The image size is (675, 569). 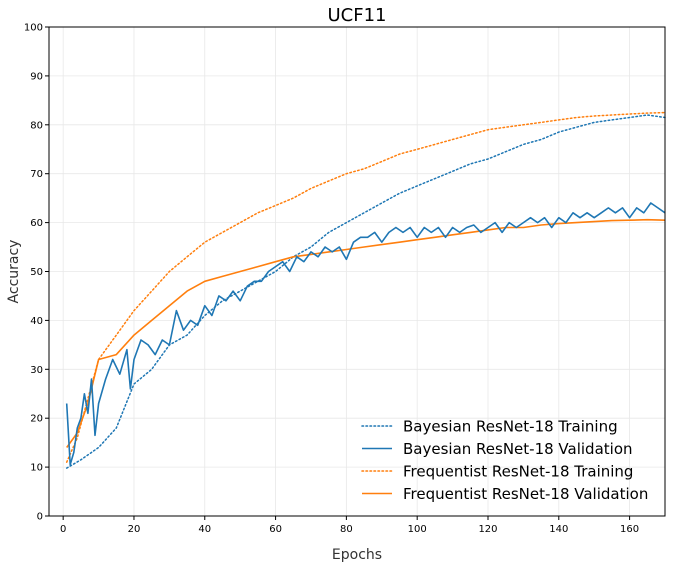 What do you see at coordinates (36, 419) in the screenshot?
I see `y-tick-label: 20` at bounding box center [36, 419].